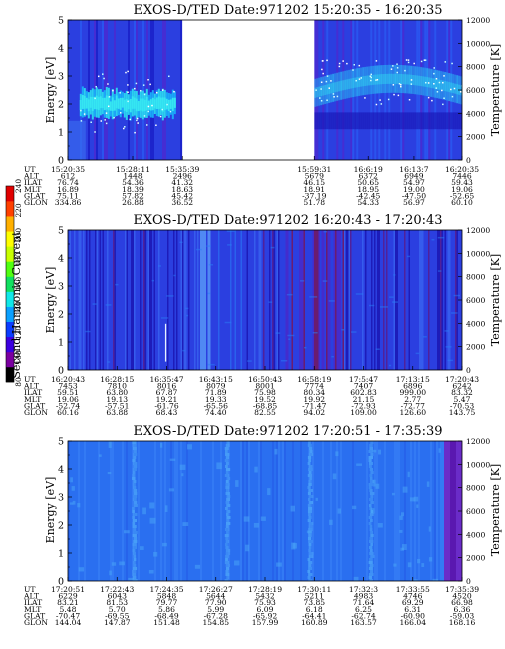 This screenshot has width=505, height=649. What do you see at coordinates (495, 90) in the screenshot?
I see `panel-1-ylabel-right: Temperature [K]` at bounding box center [495, 90].